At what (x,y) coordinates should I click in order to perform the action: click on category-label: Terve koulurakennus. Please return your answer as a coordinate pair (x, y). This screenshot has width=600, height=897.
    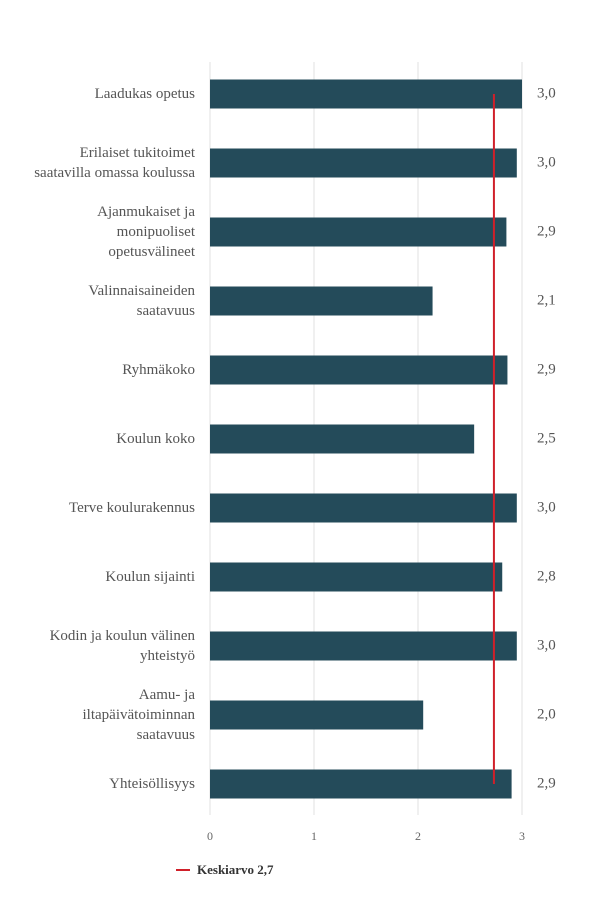
    Looking at the image, I should click on (132, 508).